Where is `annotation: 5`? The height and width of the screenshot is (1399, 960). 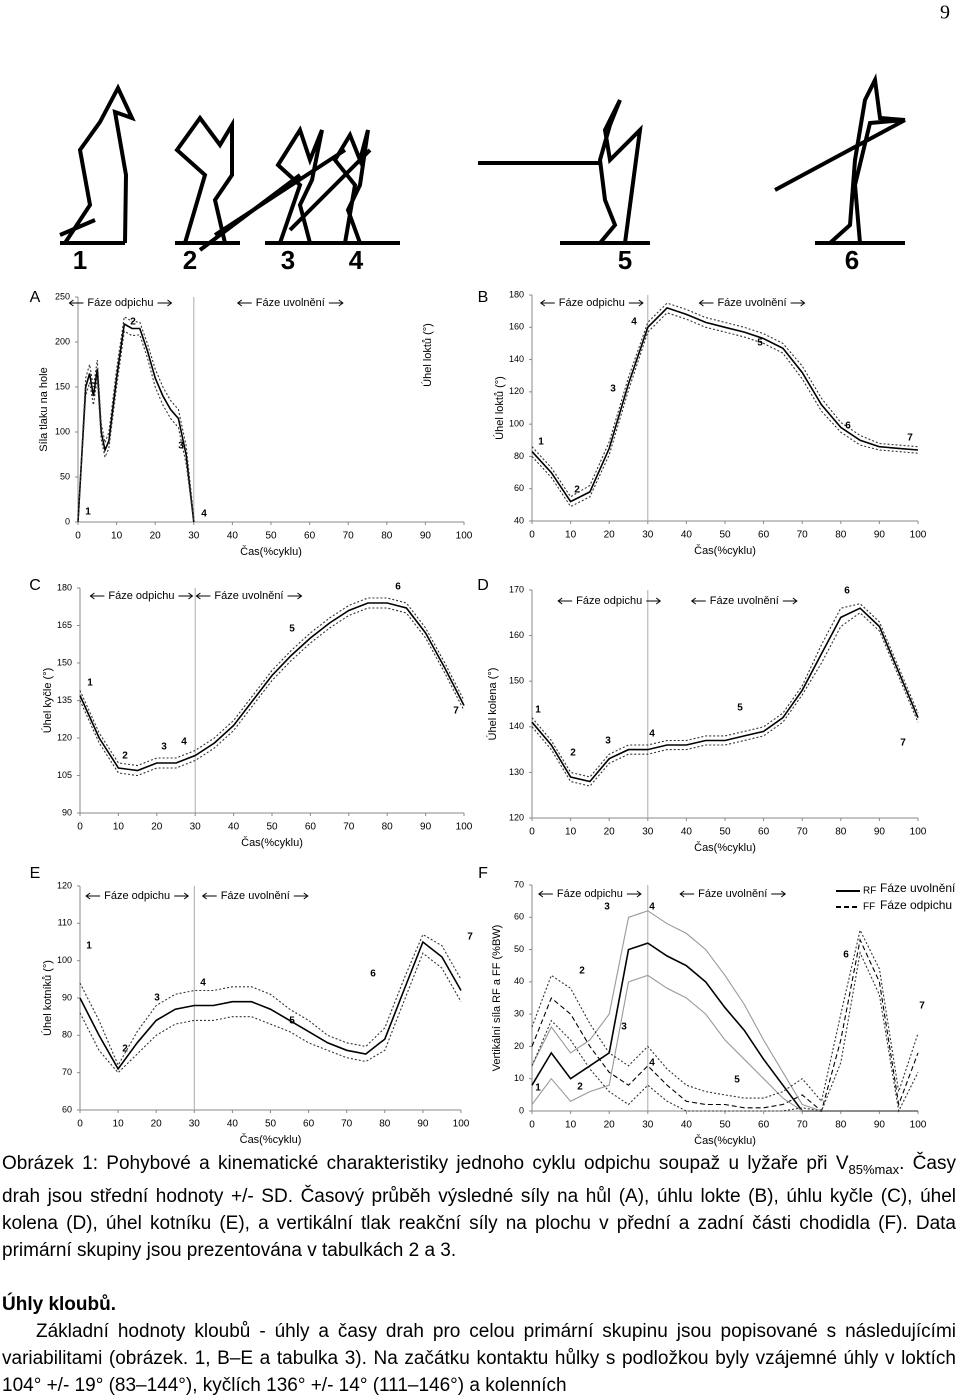 annotation: 5 is located at coordinates (292, 629).